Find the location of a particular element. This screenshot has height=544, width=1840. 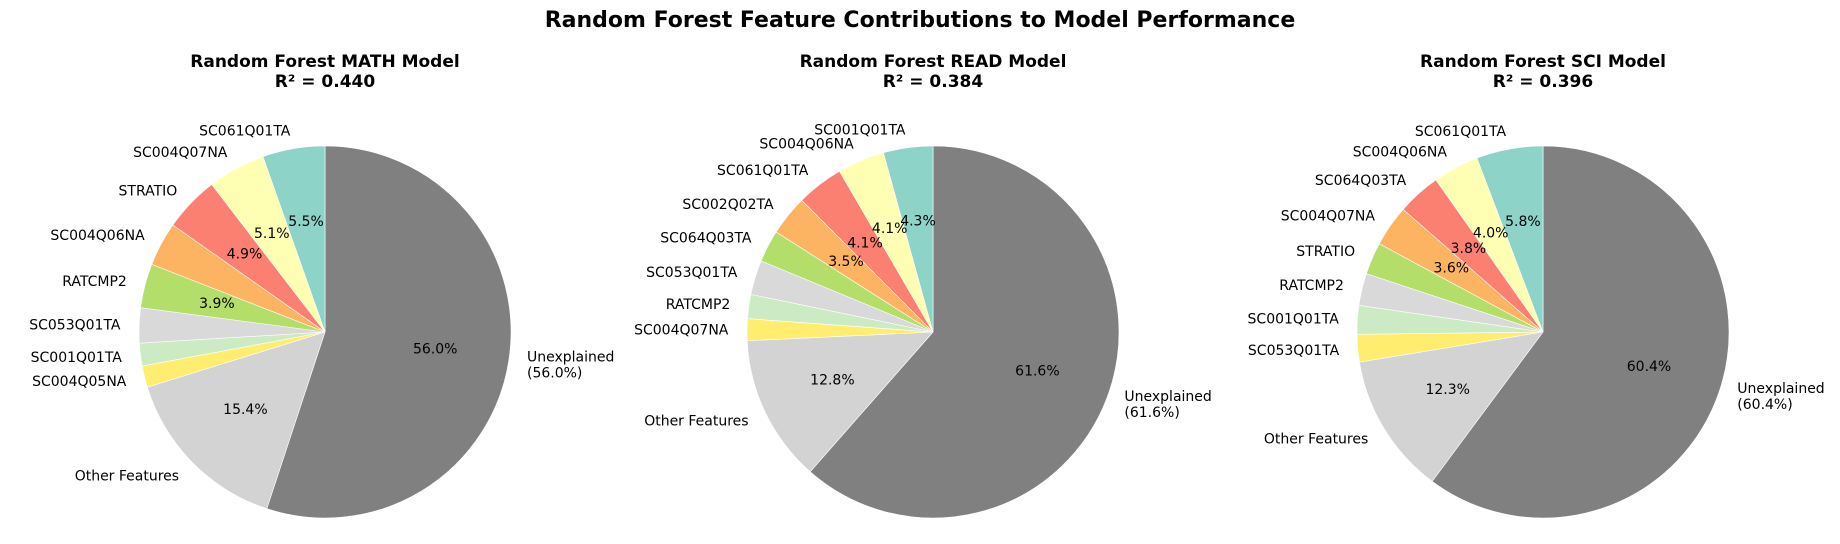

slice-percent-label: 4.3% is located at coordinates (918, 221).